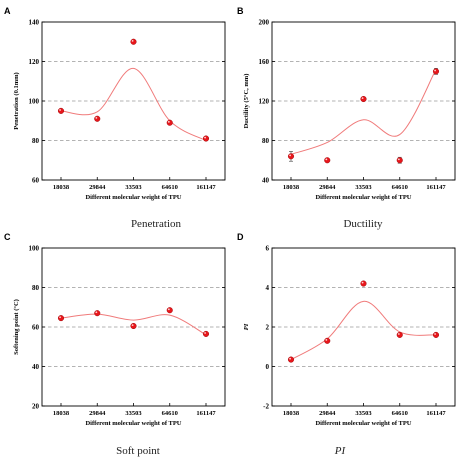 This screenshot has height=467, width=474. I want to click on panel-letter: B, so click(240, 11).